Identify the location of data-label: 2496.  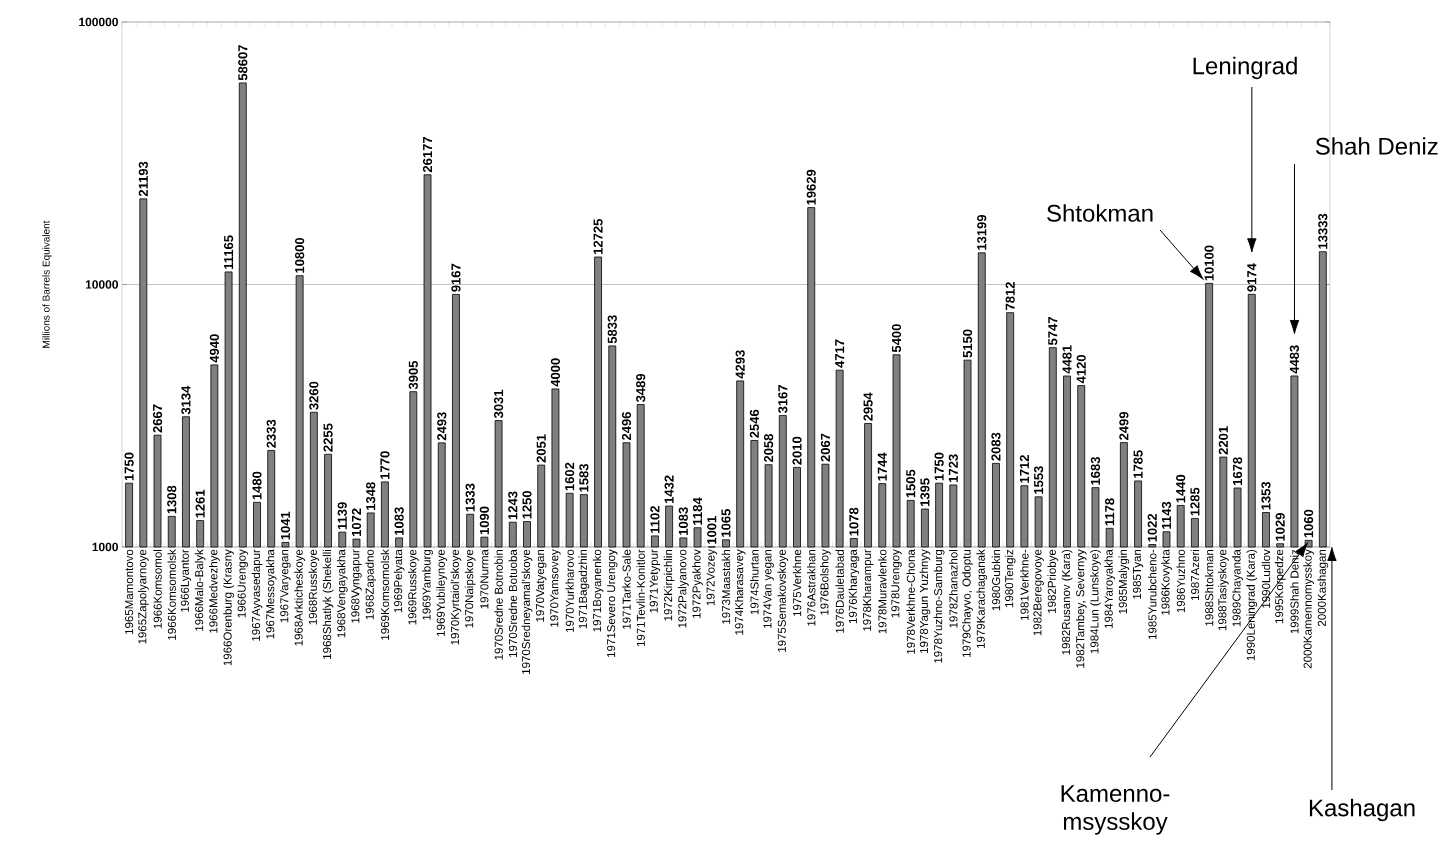
(626, 426).